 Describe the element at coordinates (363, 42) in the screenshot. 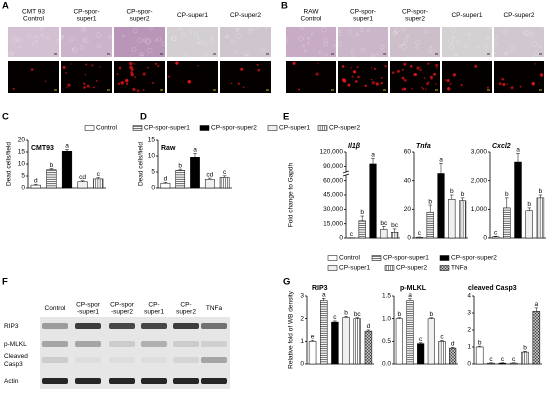

I see `brightfield-image` at that location.